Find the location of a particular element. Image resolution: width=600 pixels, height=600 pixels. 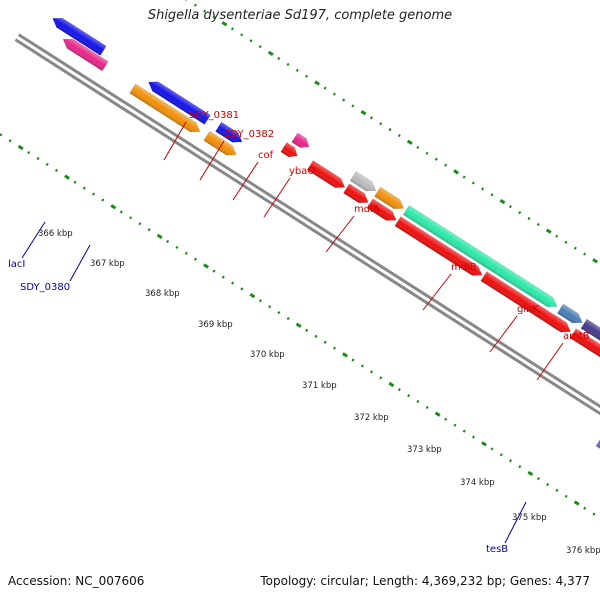

mdlB-leader-line is located at coordinates (437, 292).